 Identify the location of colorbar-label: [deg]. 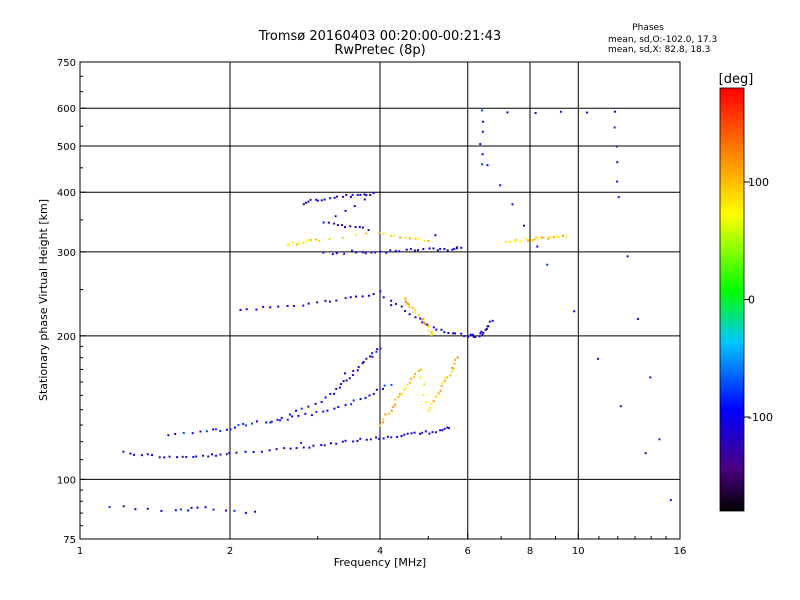
(736, 79).